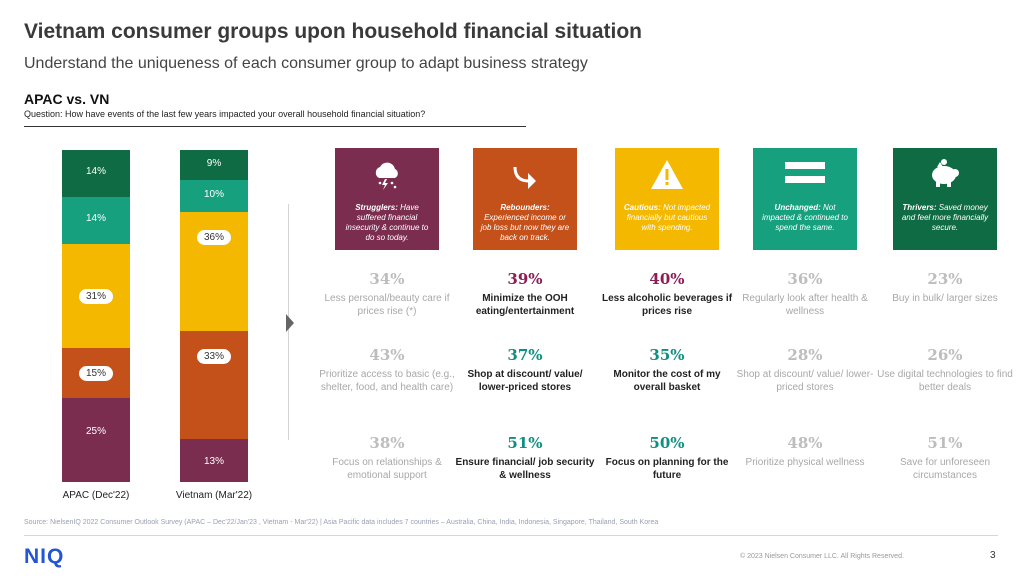 The image size is (1024, 576). What do you see at coordinates (667, 469) in the screenshot?
I see `stat-description: Focus on planning for the future` at bounding box center [667, 469].